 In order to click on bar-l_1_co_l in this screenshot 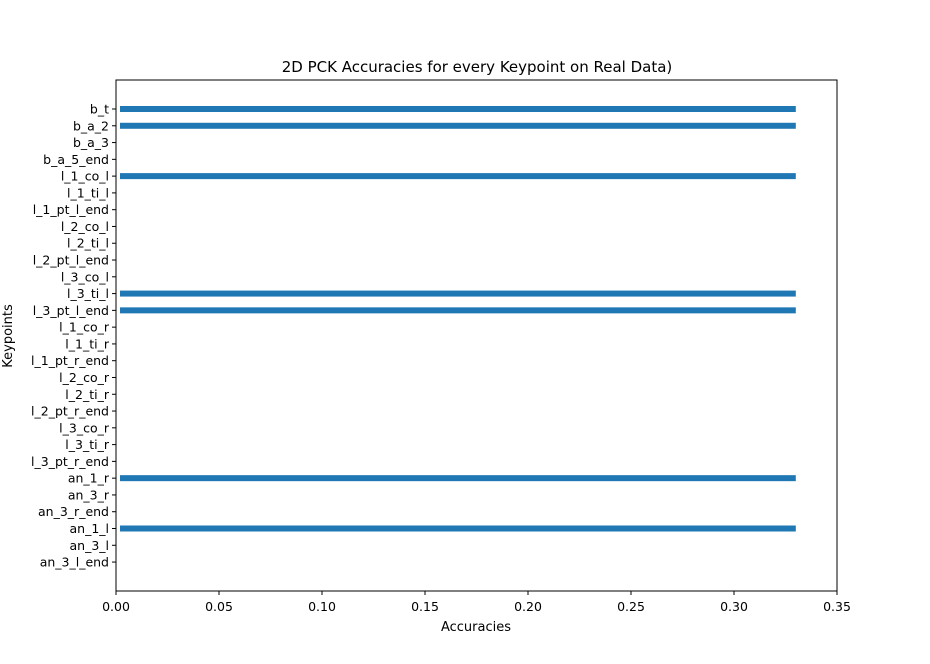, I will do `click(458, 176)`.